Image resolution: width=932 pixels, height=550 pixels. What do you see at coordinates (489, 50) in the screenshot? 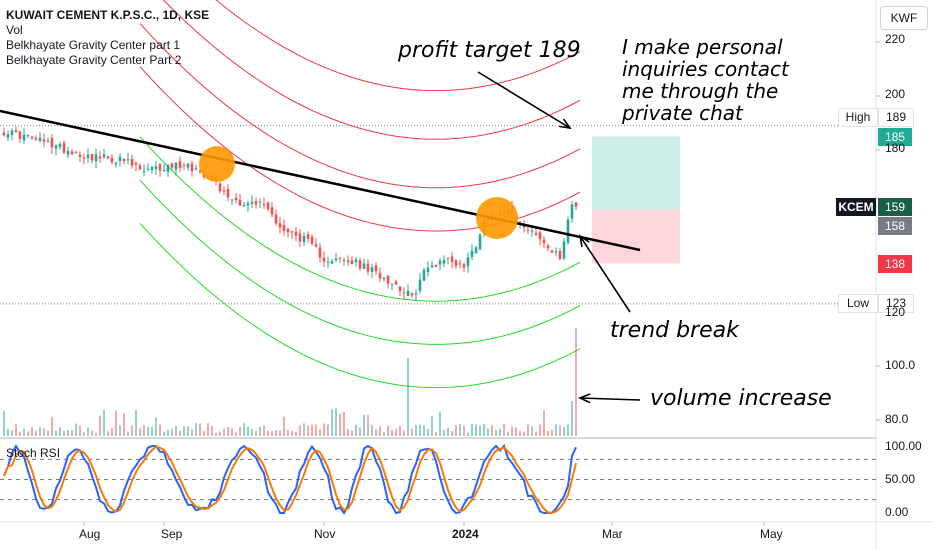
I see `profit-target-note: profit target 189` at bounding box center [489, 50].